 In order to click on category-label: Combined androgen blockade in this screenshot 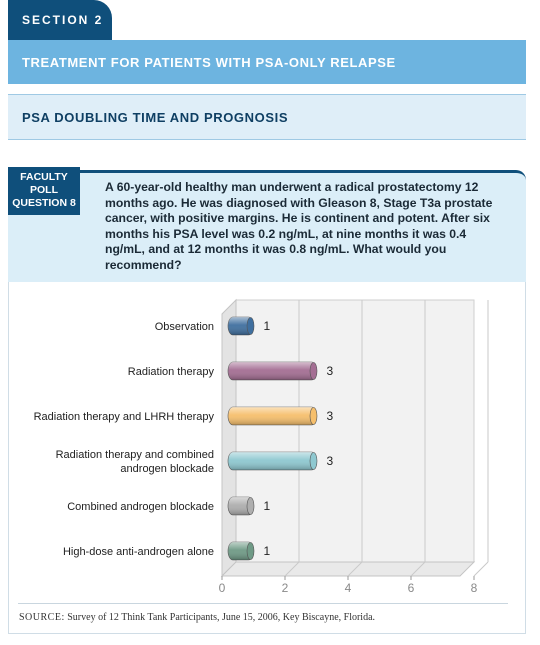, I will do `click(140, 507)`.